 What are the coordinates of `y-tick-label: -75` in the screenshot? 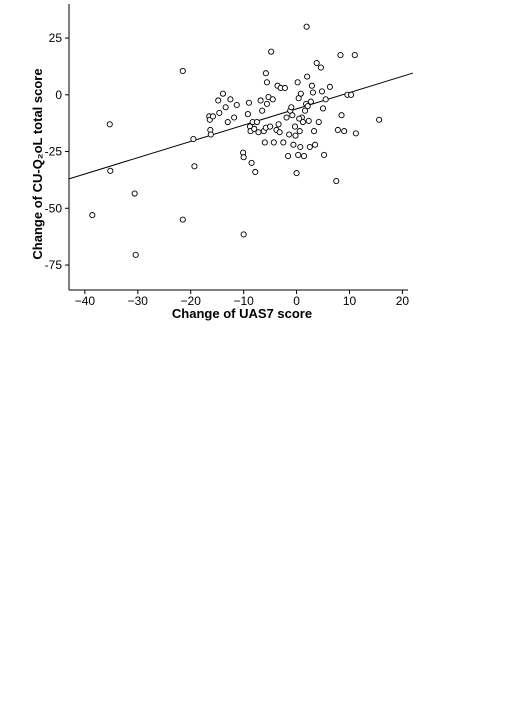 It's located at (54, 265).